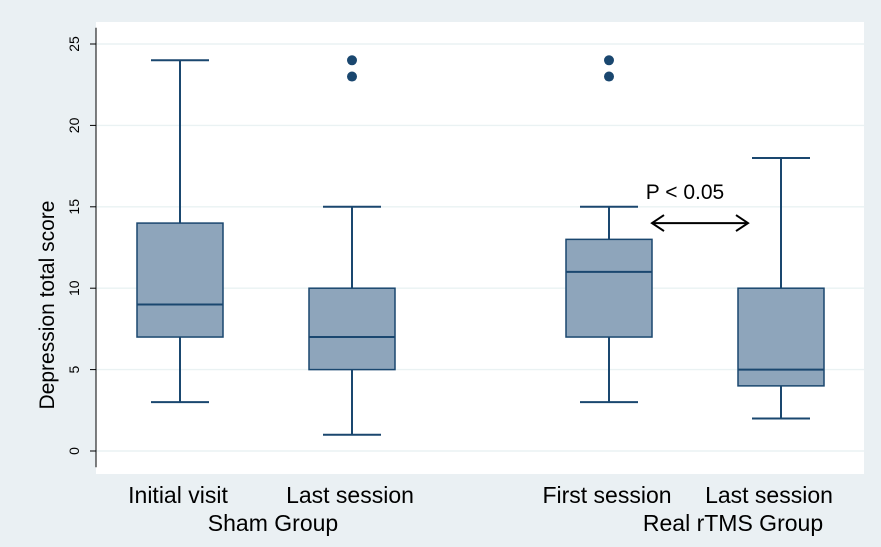 The width and height of the screenshot is (881, 547). Describe the element at coordinates (685, 192) in the screenshot. I see `annotation-text: P < 0.05` at that location.